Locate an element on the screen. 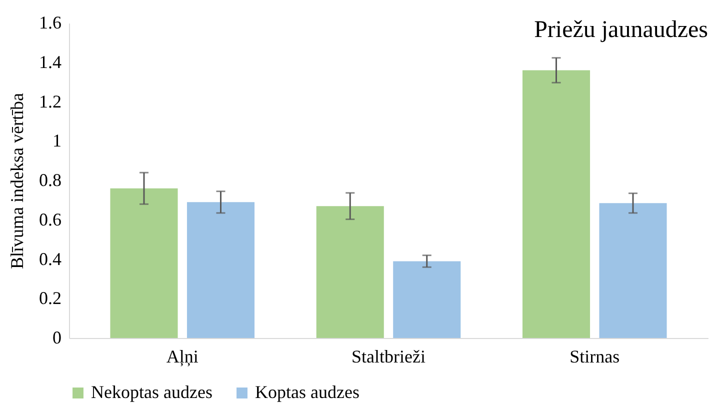  x-tick-label: Aļņi is located at coordinates (182, 356).